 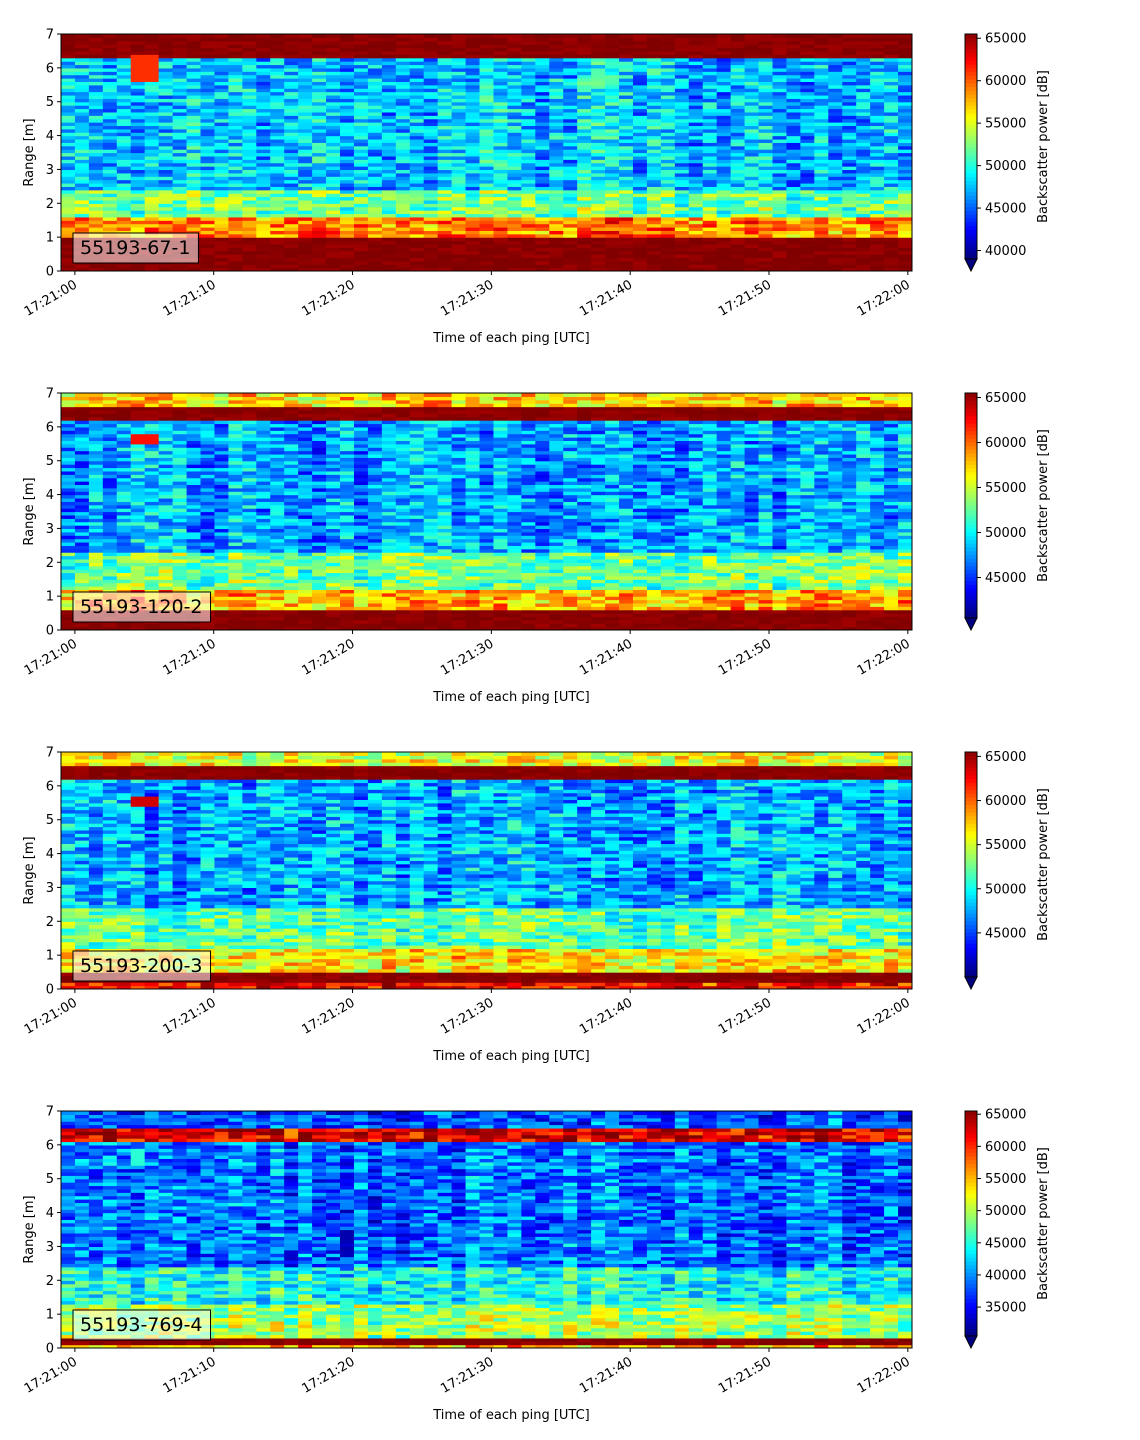 I want to click on colorbar-extend-arrow, so click(x=971, y=265).